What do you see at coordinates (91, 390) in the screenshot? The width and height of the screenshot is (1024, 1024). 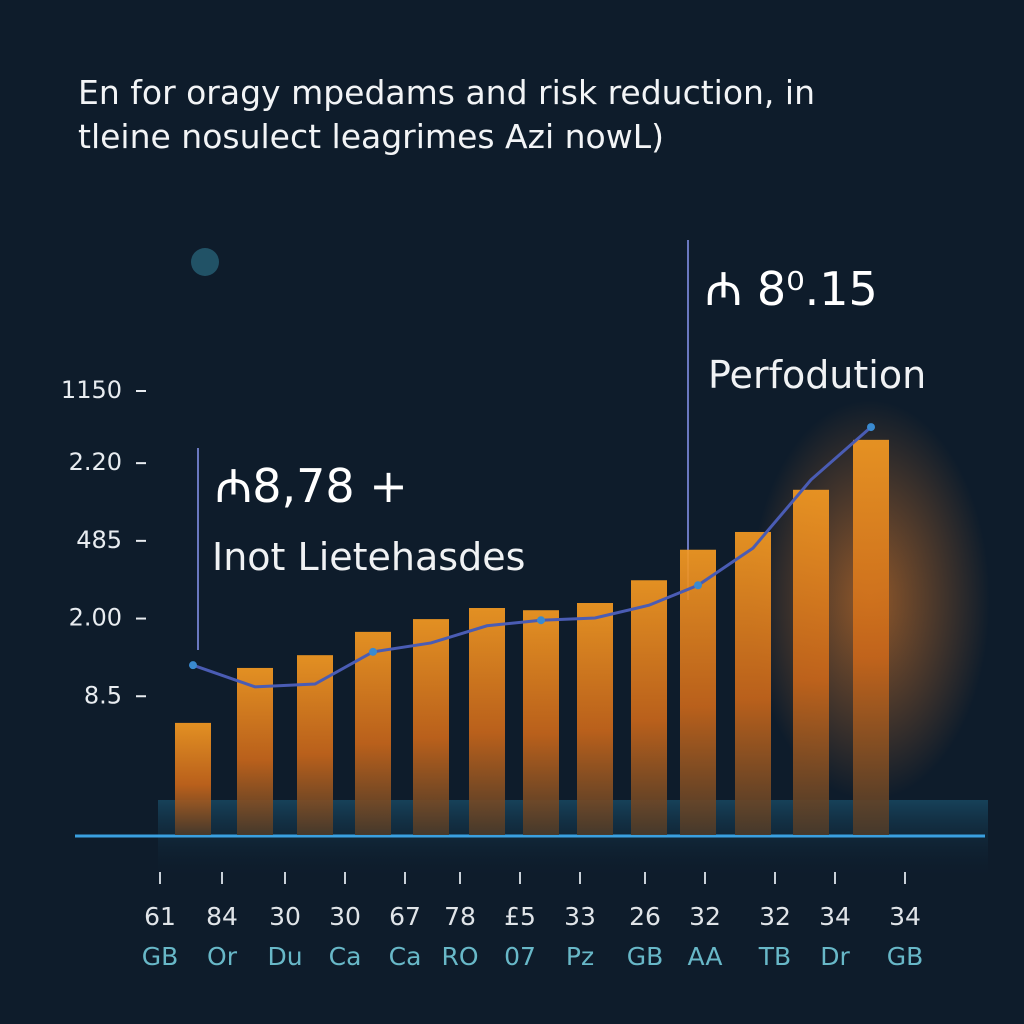 I see `y-tick-label: 1150` at bounding box center [91, 390].